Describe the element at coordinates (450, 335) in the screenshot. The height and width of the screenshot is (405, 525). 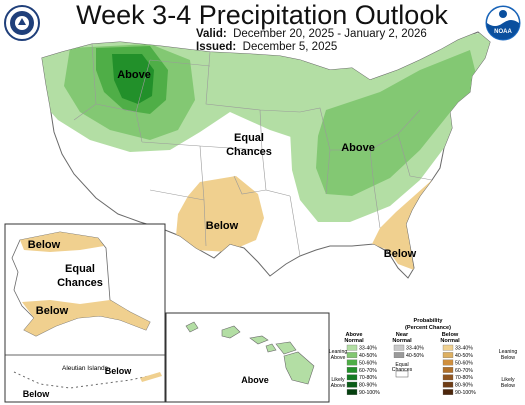
I see `legend-below-header-1: Below` at that location.